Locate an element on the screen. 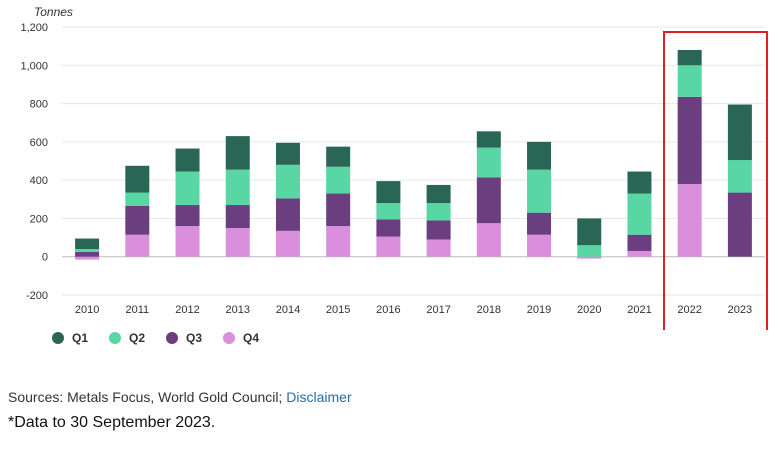 This screenshot has width=779, height=450. x-tick-label: 2016 is located at coordinates (388, 310).